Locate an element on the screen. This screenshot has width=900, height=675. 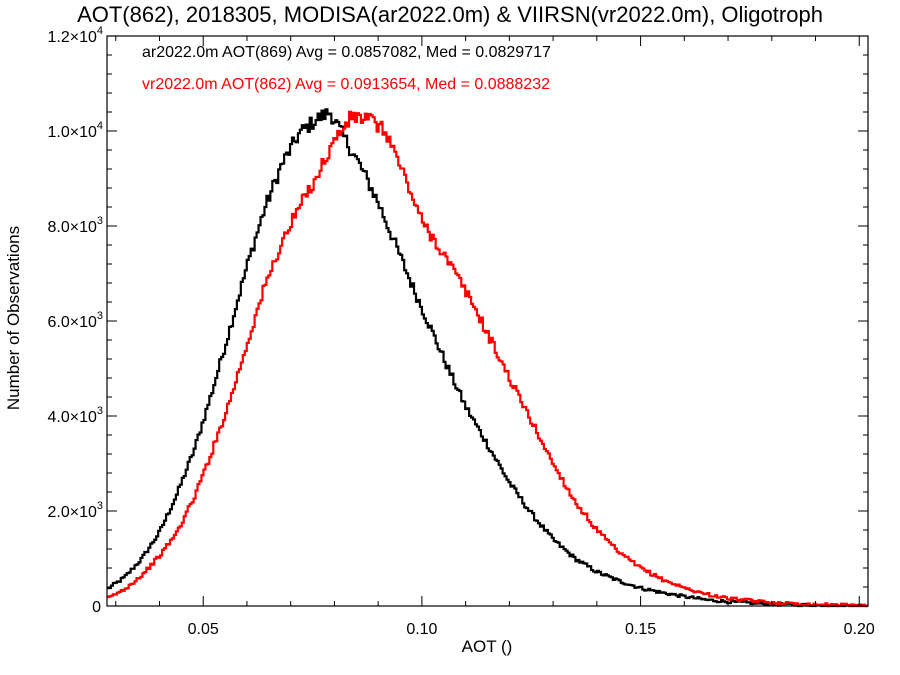
y-tick-label: 1.2×10⁴ is located at coordinates (75, 35).